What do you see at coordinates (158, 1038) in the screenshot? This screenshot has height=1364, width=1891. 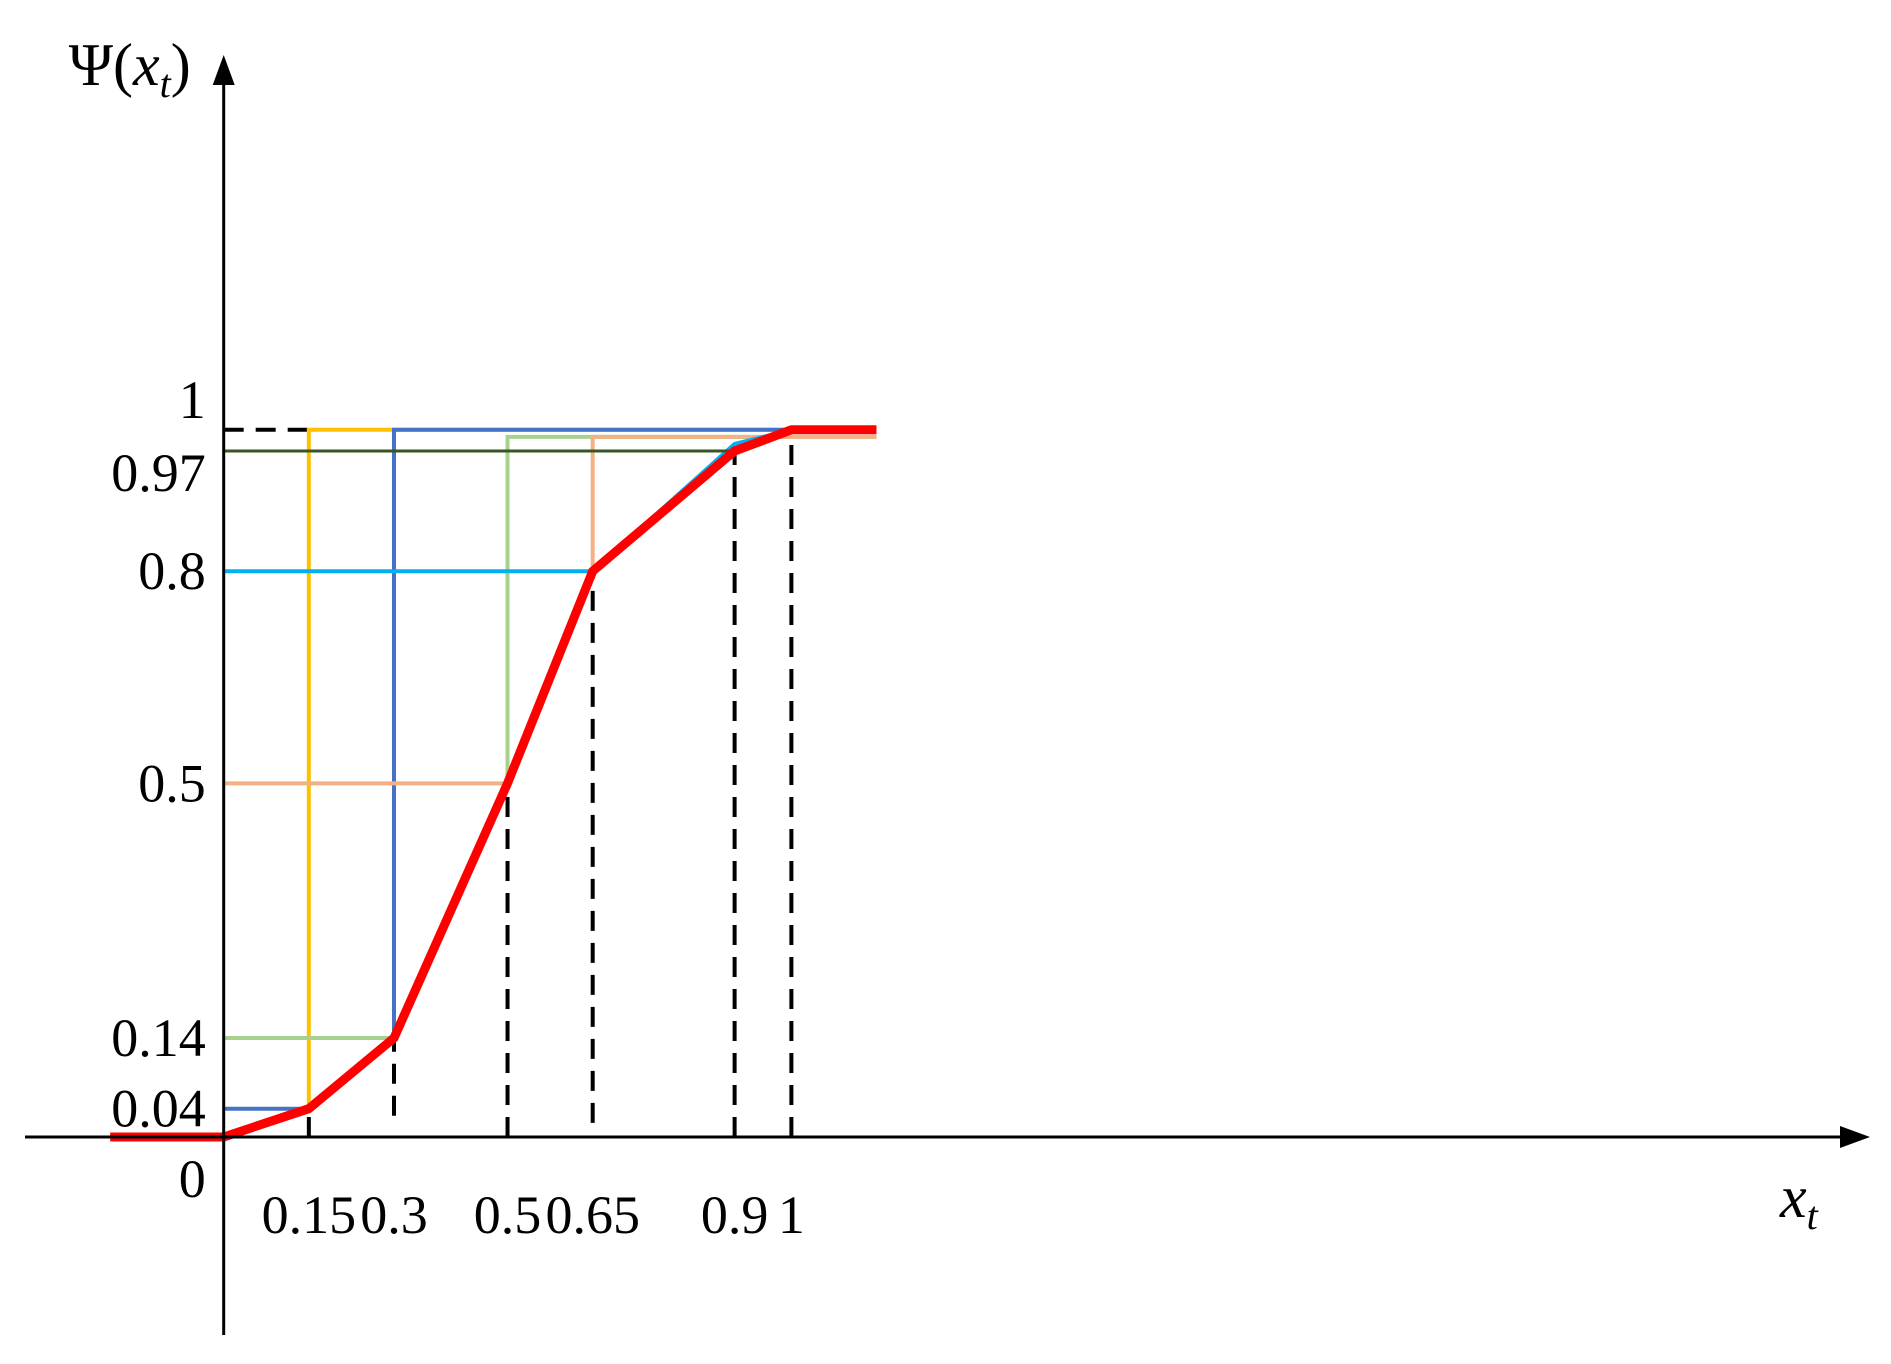 I see `y-tick-label-2: 0.14` at bounding box center [158, 1038].